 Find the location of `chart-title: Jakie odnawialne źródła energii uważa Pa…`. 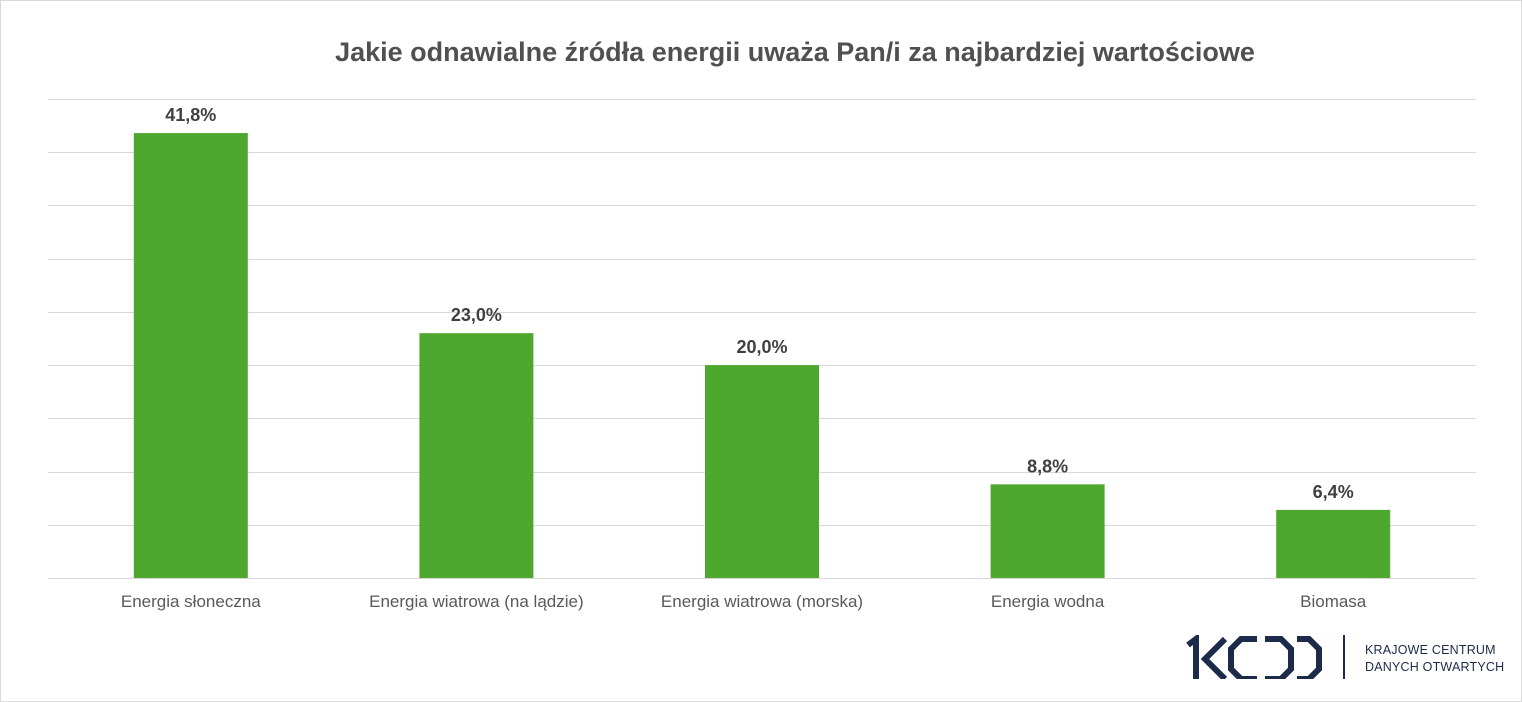

chart-title: Jakie odnawialne źródła energii uważa Pa… is located at coordinates (795, 52).